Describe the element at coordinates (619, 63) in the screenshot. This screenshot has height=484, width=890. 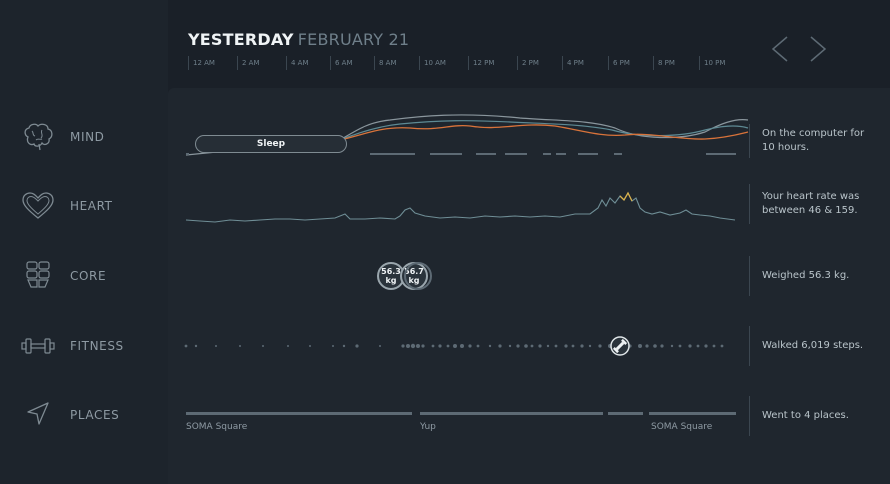
I see `time-tick: 6 PM` at that location.